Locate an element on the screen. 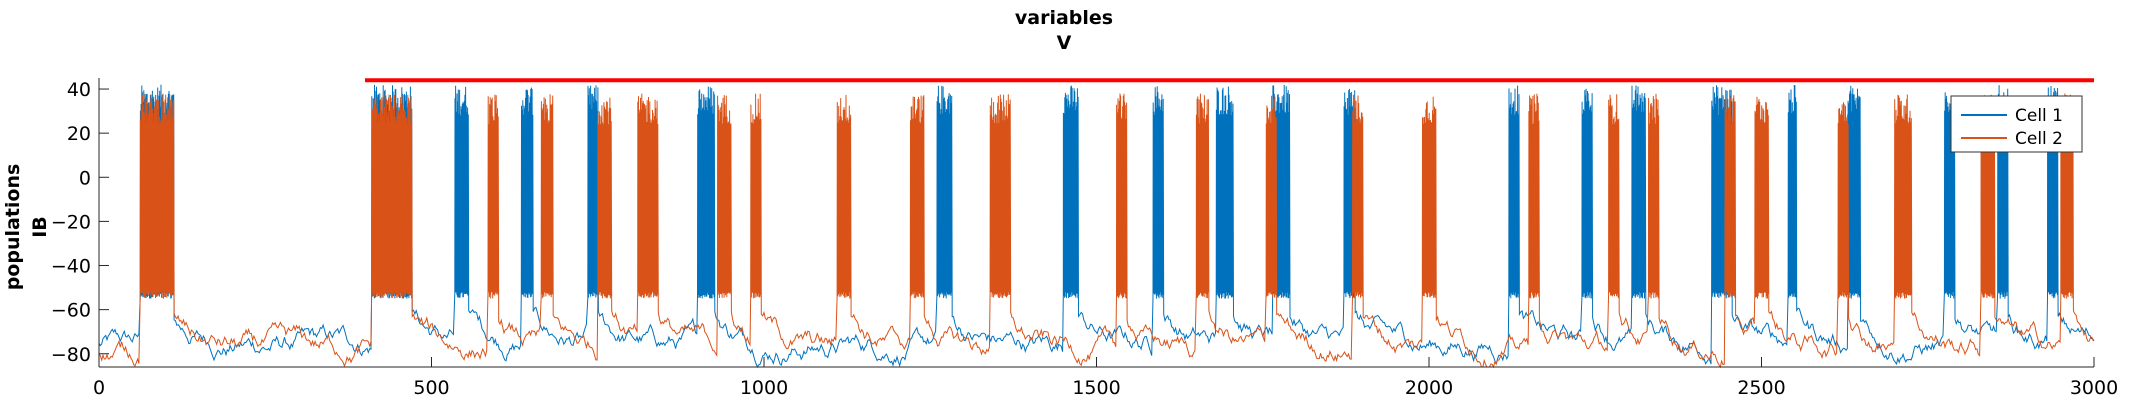 The height and width of the screenshot is (400, 2133). x-tick-label: 1500 is located at coordinates (1096, 388).